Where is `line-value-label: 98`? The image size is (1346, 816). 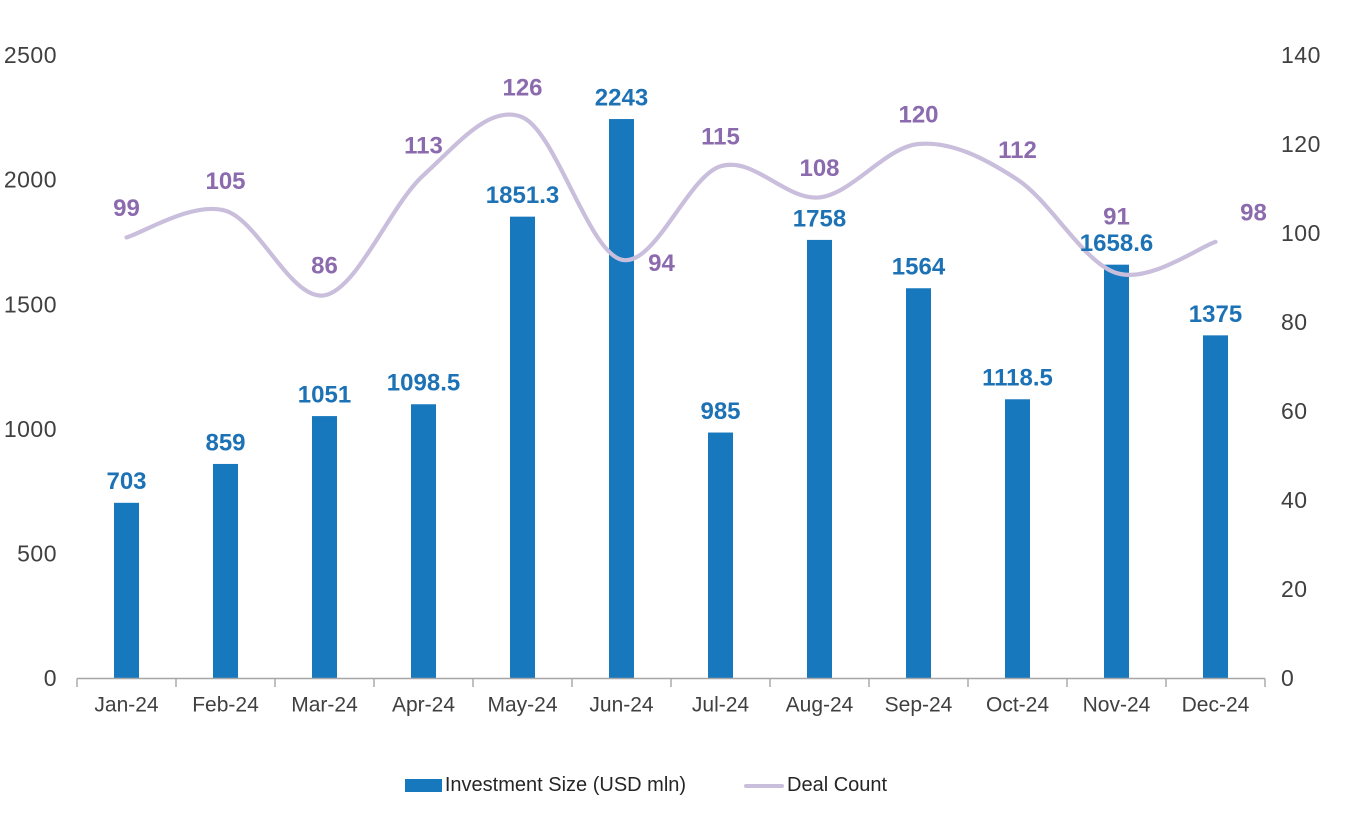
line-value-label: 98 is located at coordinates (1253, 212).